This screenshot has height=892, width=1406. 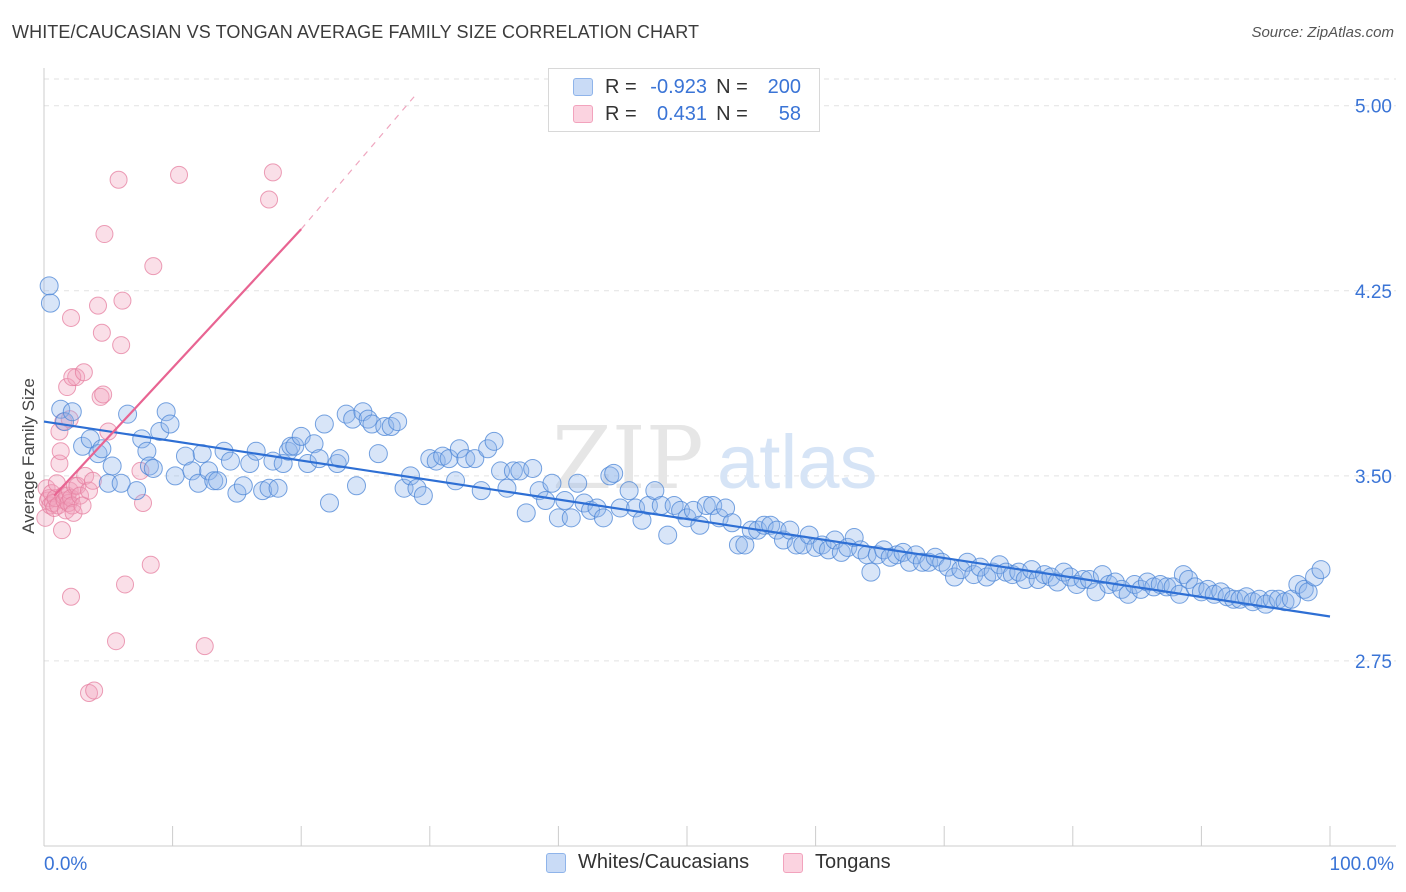 I want to click on legend-r-label: R =, so click(x=621, y=86).